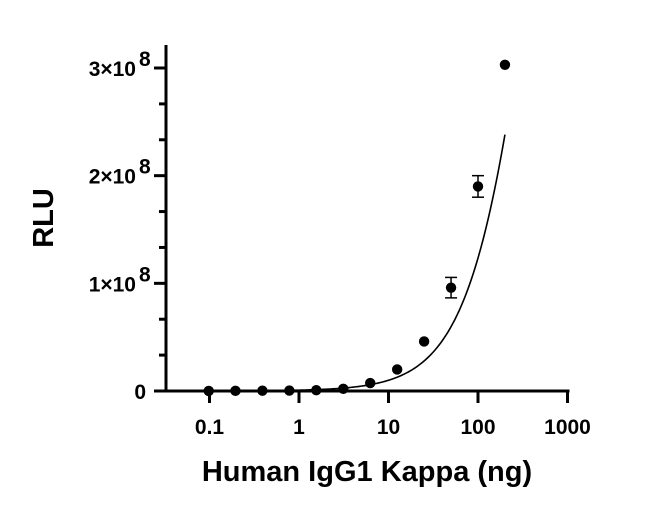 This screenshot has height=515, width=650. What do you see at coordinates (377, 414) in the screenshot?
I see `x-axis: 0.1 1 10 100 1000` at bounding box center [377, 414].